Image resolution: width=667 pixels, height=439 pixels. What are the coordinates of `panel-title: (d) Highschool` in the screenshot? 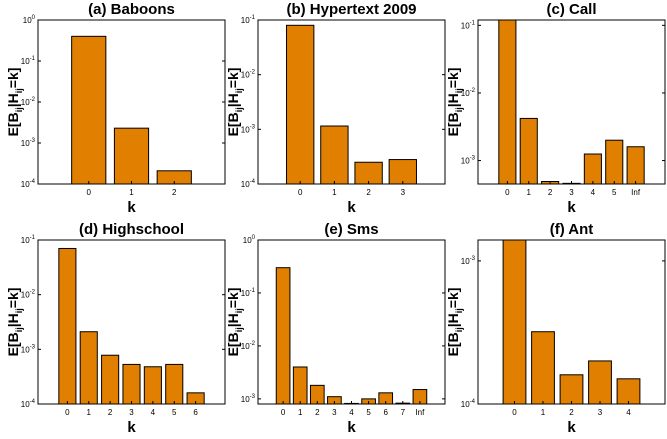 It's located at (131, 229).